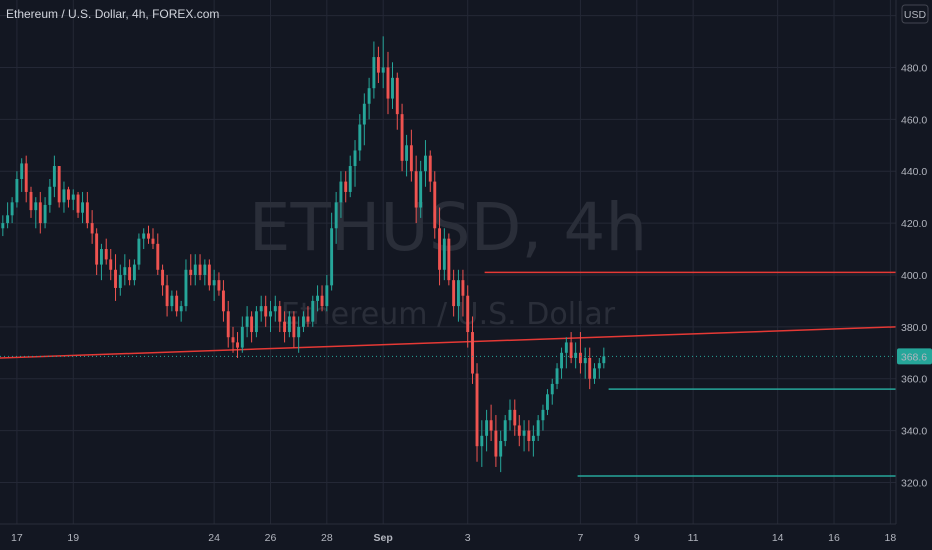  What do you see at coordinates (453, 538) in the screenshot?
I see `time-axis: 17 19 24 26 28 Sep 3 7 9 11 14 16 18` at bounding box center [453, 538].